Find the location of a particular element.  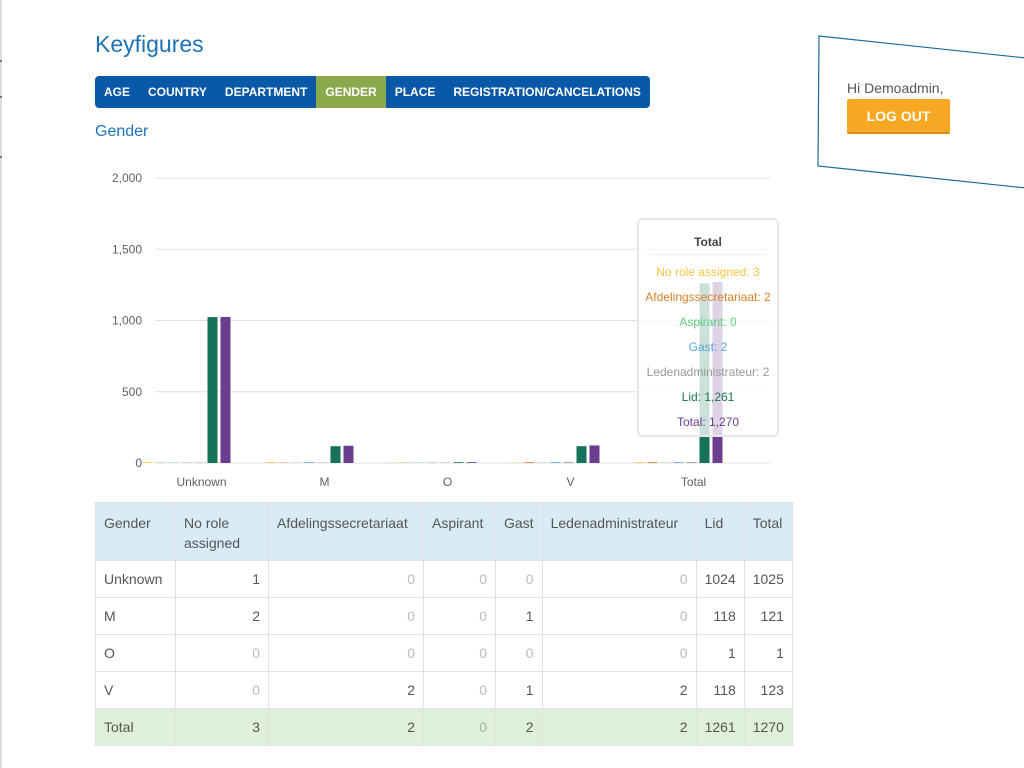

bar-gast-total is located at coordinates (678, 462).